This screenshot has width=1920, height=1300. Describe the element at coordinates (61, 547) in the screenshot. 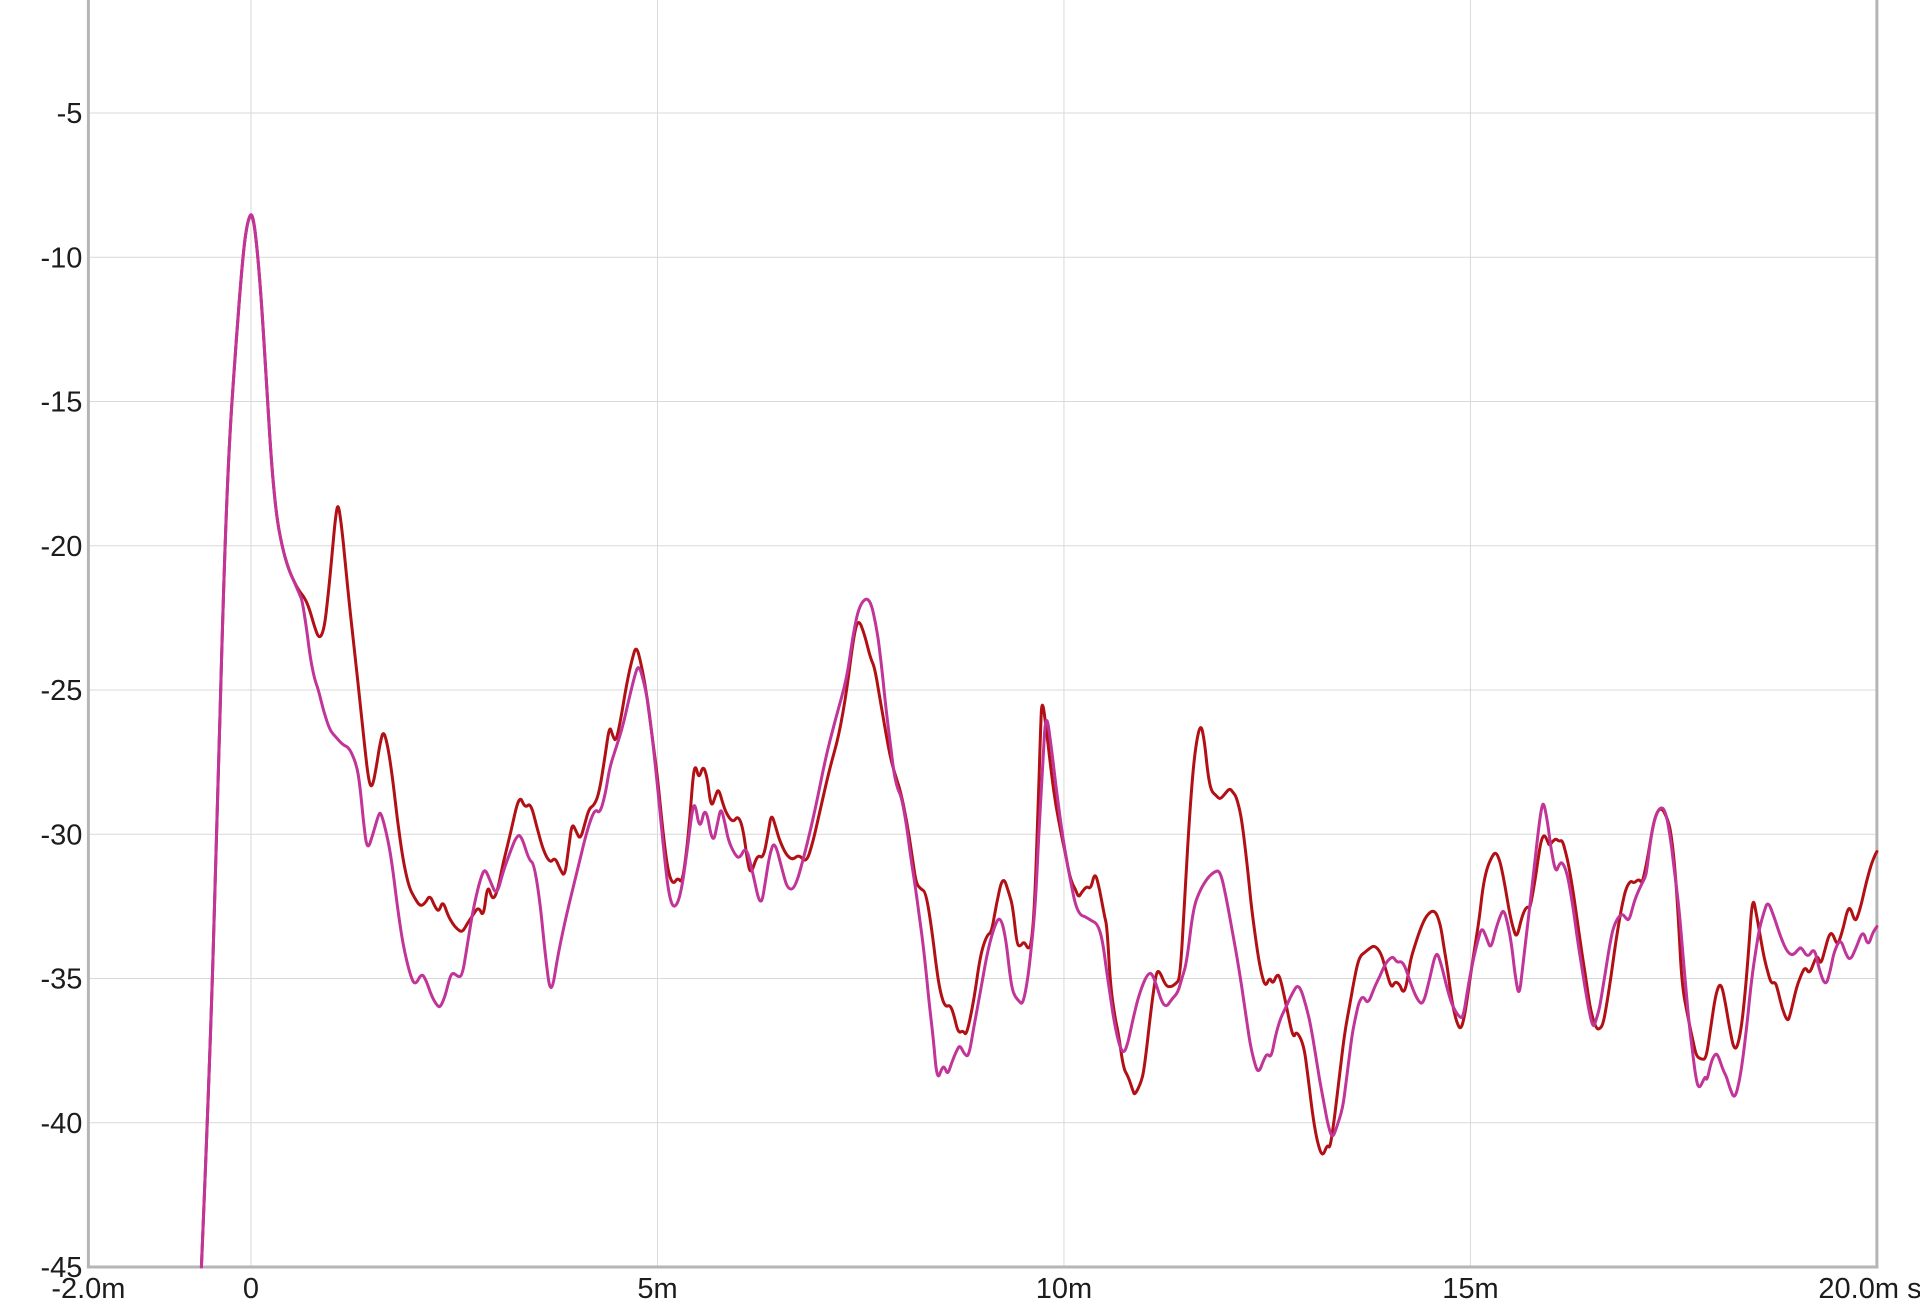

I see `y-tick-label--20: -20` at that location.